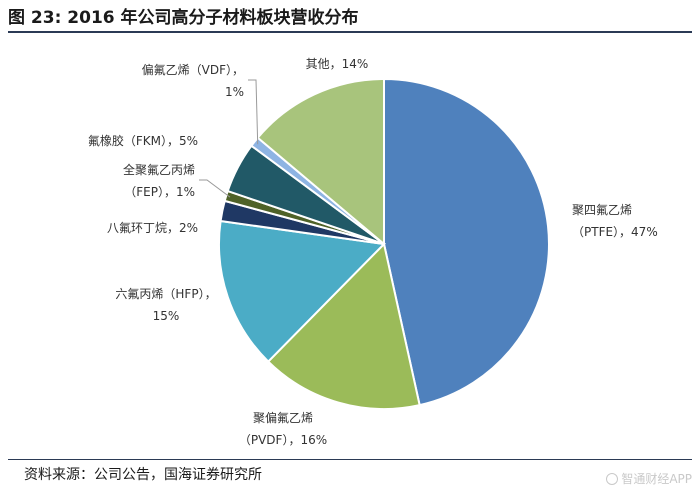 The width and height of the screenshot is (700, 499). What do you see at coordinates (193, 80) in the screenshot?
I see `slice-label: 偏氟乙烯（VDF）， 1%` at bounding box center [193, 80].